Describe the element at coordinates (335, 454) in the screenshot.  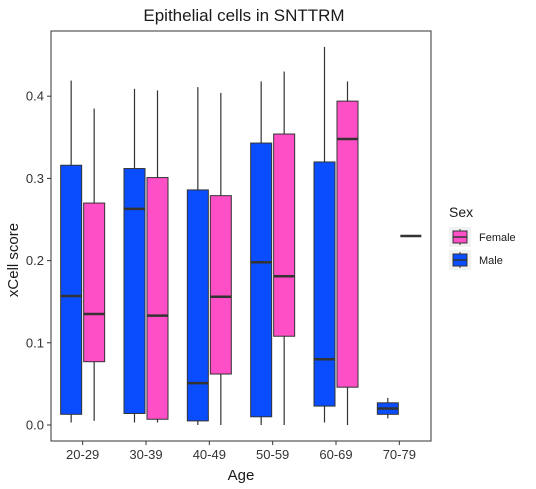
I see `x-tick-label: 60-69` at that location.